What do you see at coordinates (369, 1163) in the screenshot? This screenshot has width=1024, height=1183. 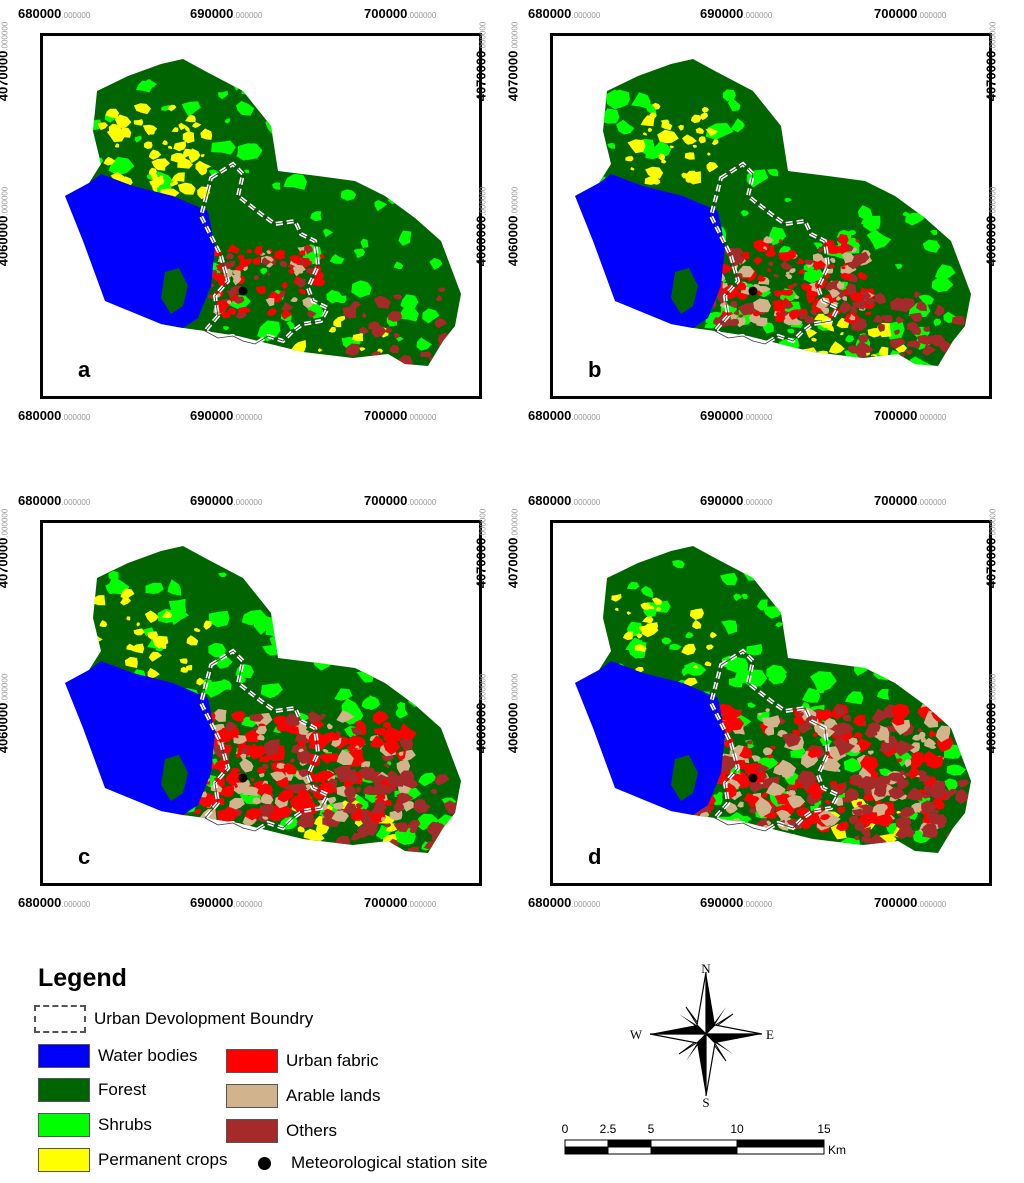 I see `legend-item-station: Meteorological station site` at bounding box center [369, 1163].